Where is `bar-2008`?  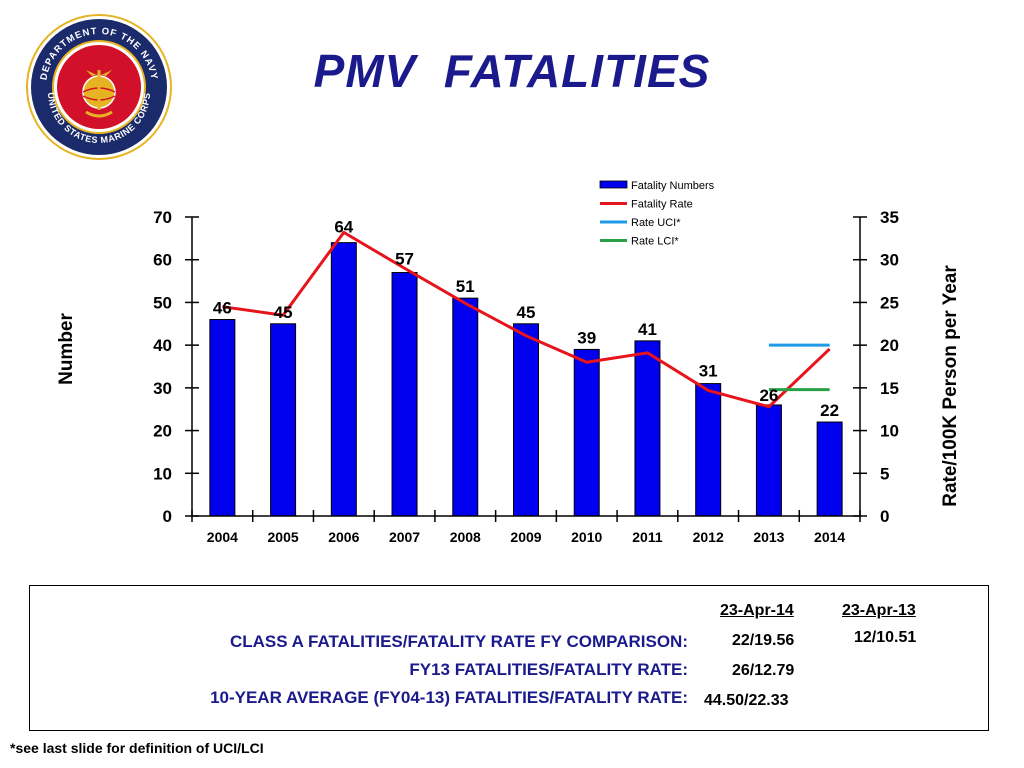
bar-2008 is located at coordinates (465, 407).